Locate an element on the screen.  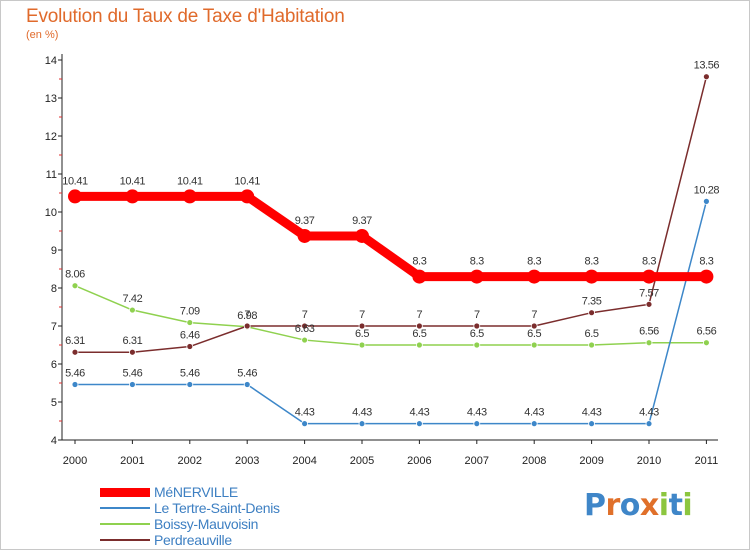
chart-title: Evolution du Taux de Taxe d'Habitation is located at coordinates (185, 16).